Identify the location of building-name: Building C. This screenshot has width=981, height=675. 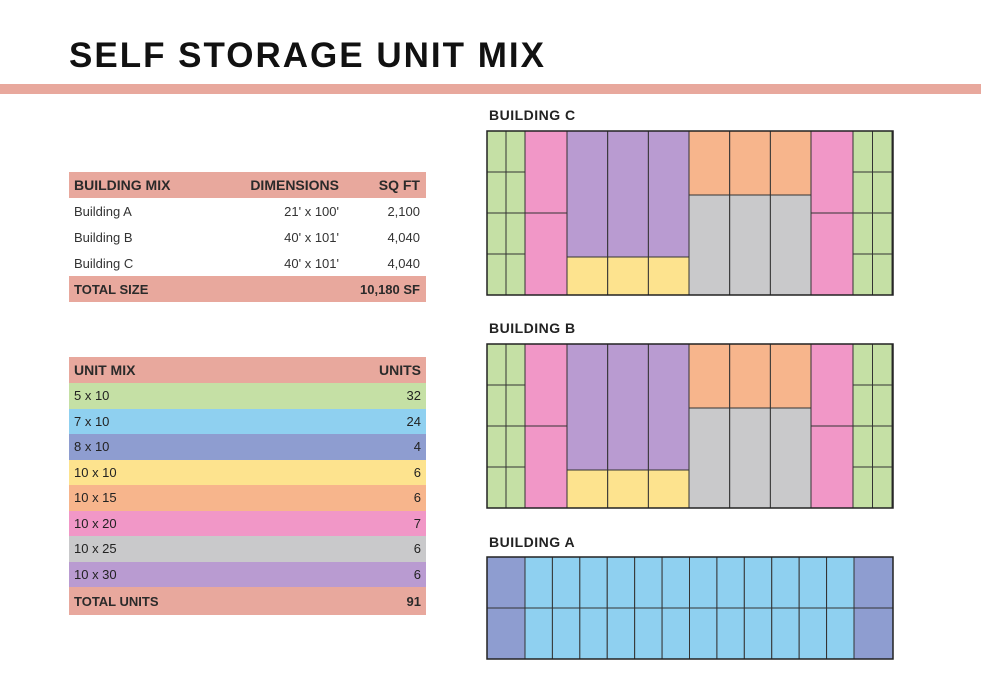
(104, 263).